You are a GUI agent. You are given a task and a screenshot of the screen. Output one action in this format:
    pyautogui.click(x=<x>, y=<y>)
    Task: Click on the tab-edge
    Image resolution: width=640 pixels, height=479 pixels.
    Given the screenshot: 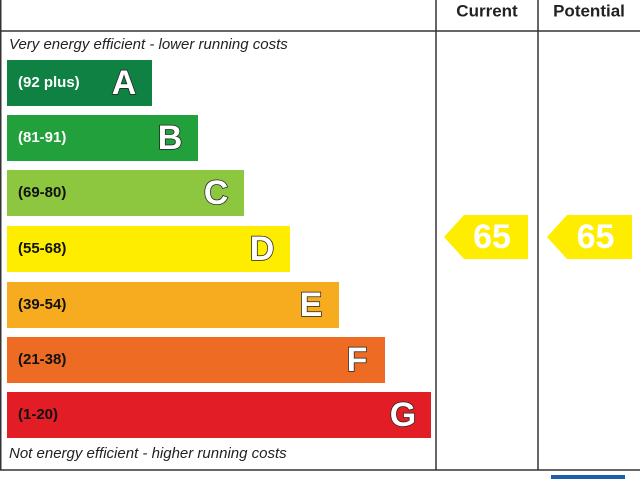 What is the action you would take?
    pyautogui.click(x=588, y=477)
    